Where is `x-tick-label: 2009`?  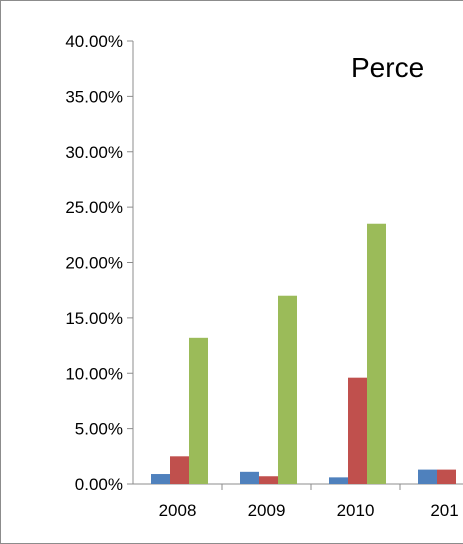 x-tick-label: 2009 is located at coordinates (267, 510).